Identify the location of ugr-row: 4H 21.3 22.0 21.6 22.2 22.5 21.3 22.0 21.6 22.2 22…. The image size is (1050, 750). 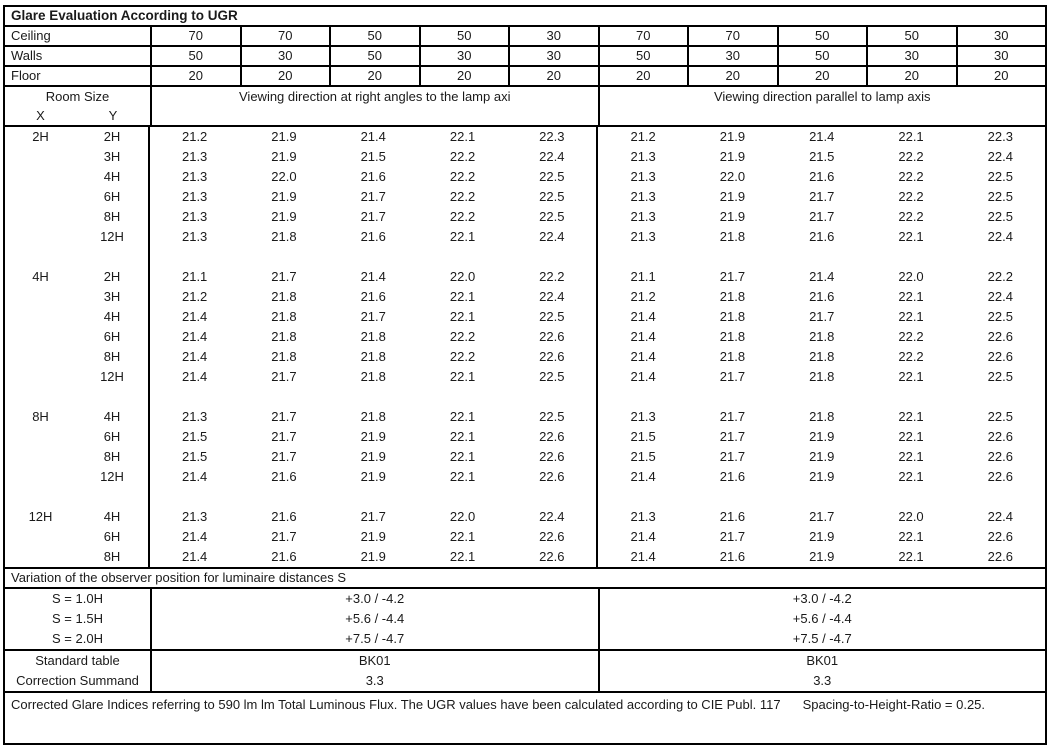
(525, 177).